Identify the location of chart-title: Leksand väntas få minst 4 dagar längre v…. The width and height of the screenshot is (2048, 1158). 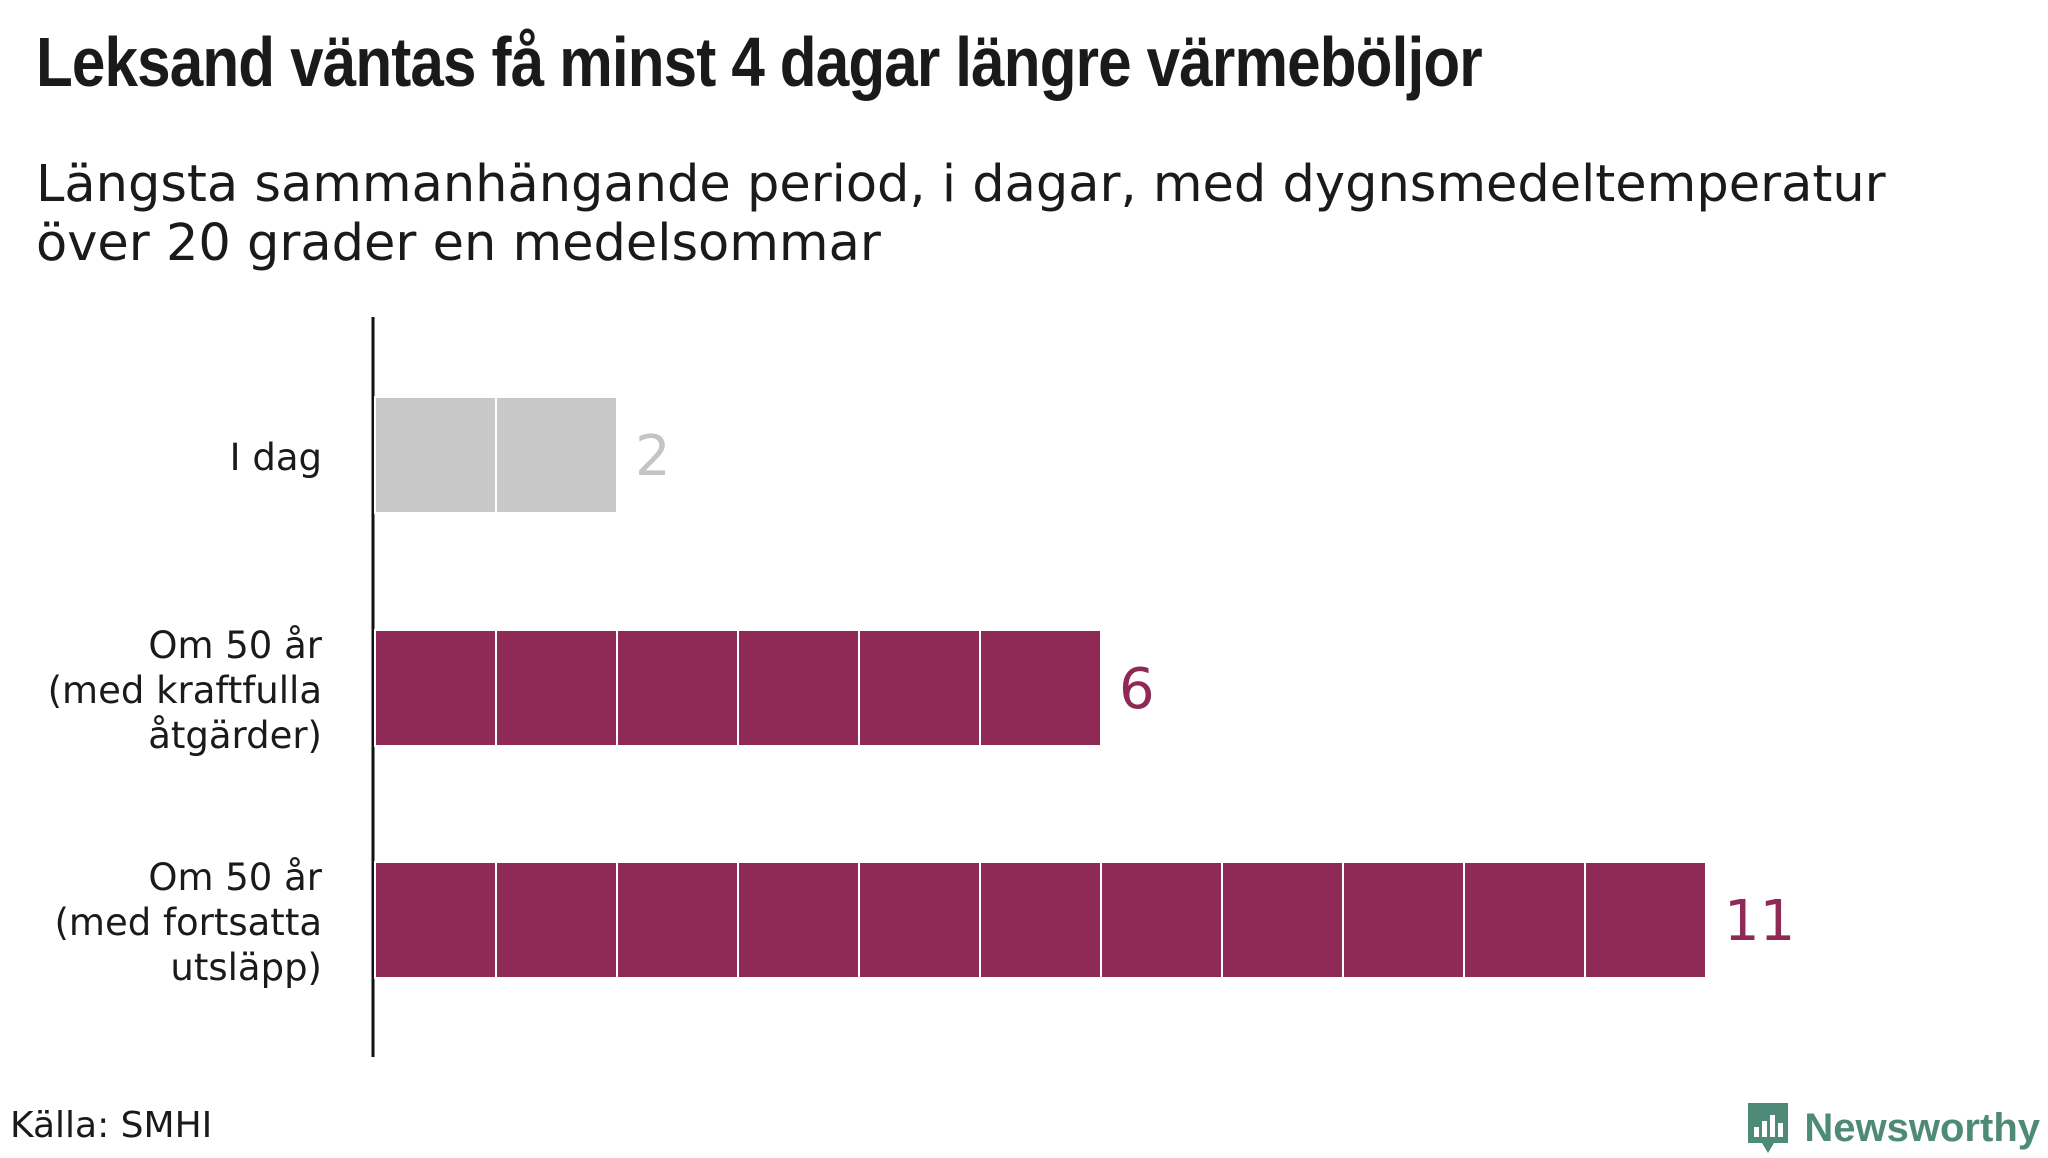
(759, 62).